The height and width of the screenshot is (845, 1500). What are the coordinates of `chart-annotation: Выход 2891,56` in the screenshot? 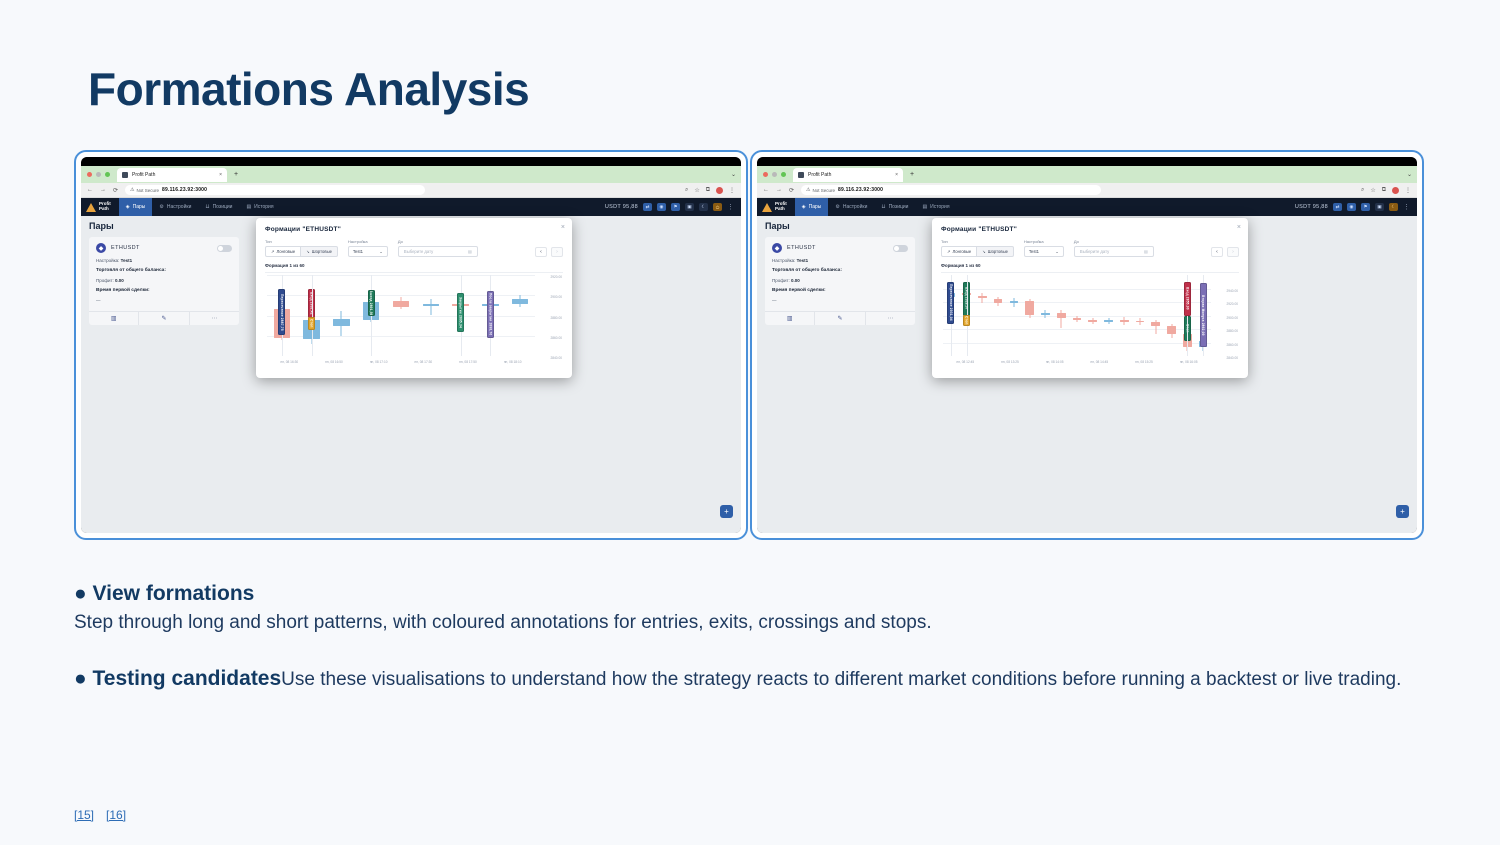 It's located at (371, 303).